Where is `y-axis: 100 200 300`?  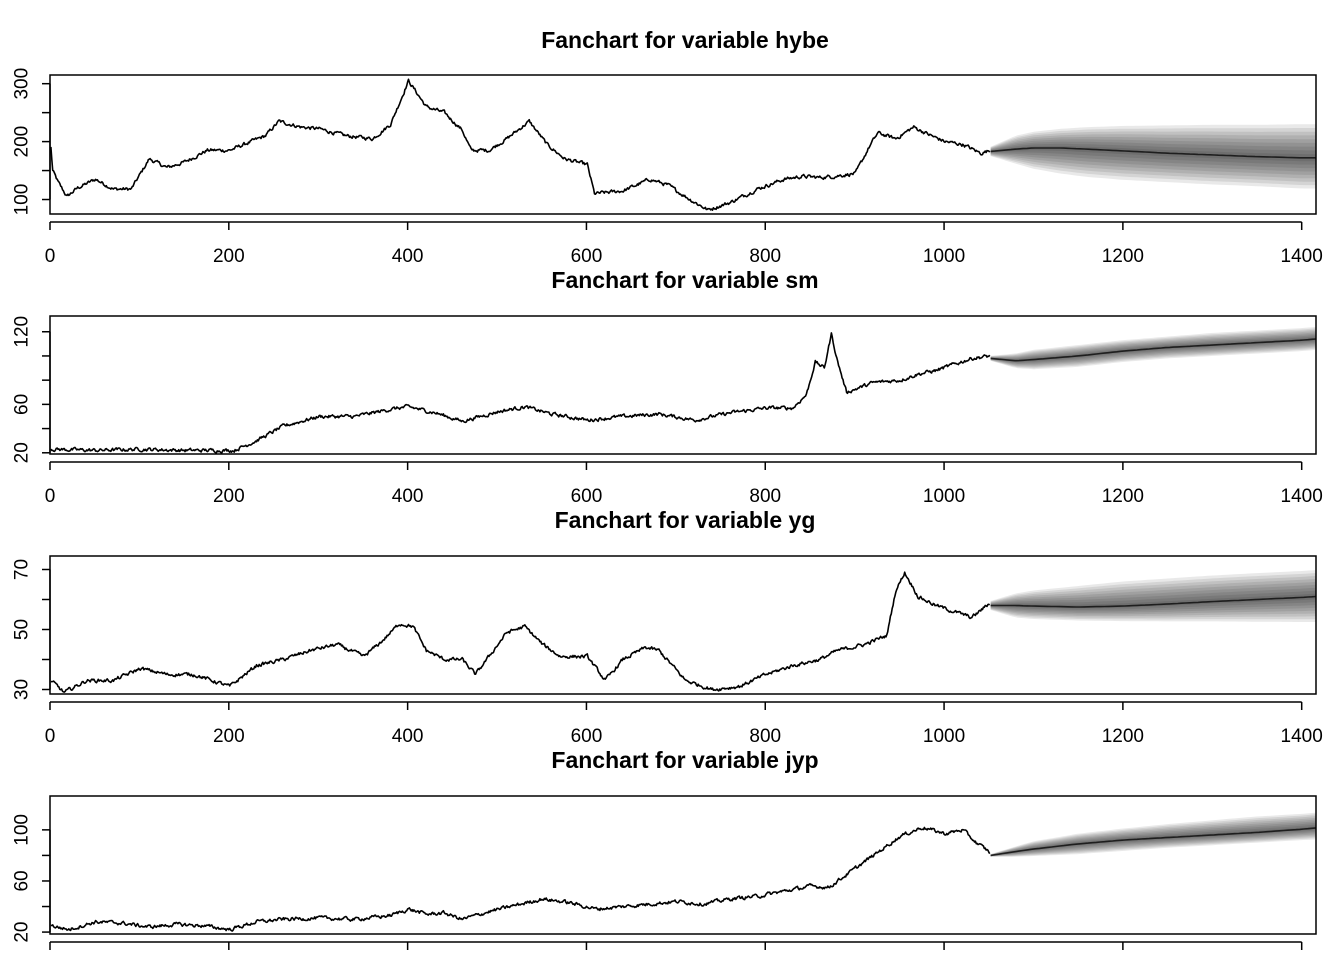
y-axis: 100 200 300 is located at coordinates (31, 142).